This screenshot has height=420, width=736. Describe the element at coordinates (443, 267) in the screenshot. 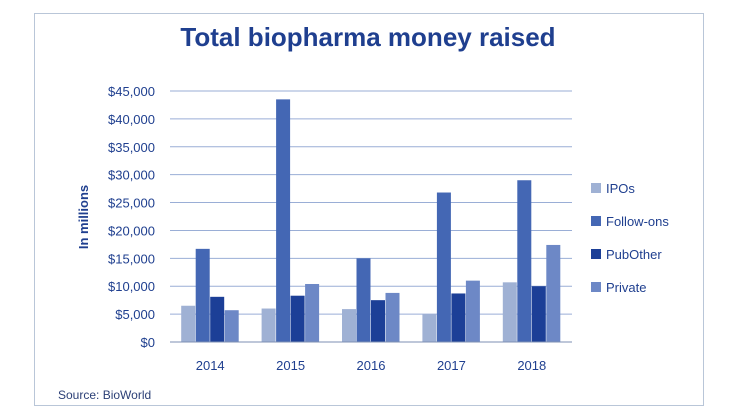

I see `bar-follow-ons-2017` at that location.